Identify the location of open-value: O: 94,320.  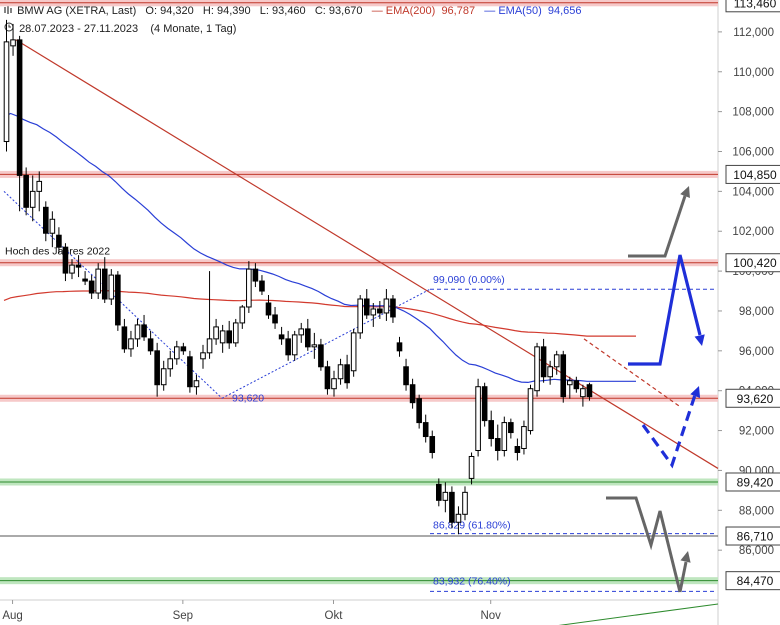
(169, 11).